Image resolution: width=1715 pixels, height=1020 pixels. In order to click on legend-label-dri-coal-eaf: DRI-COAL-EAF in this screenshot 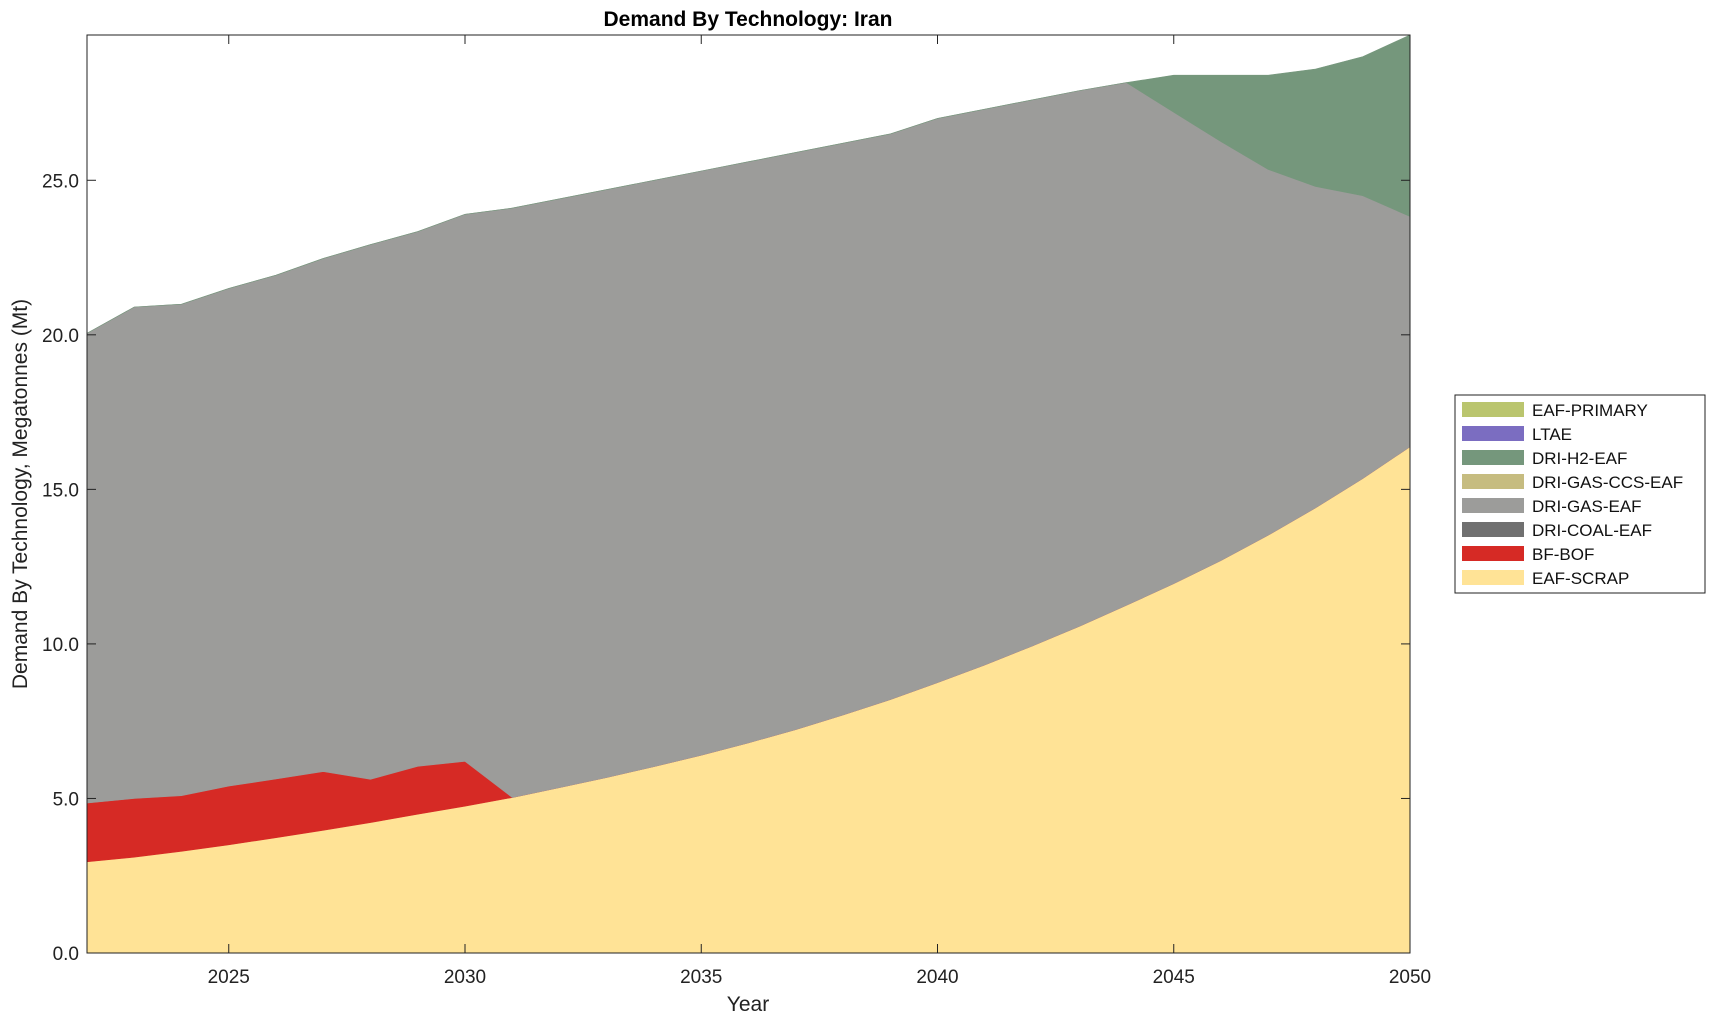, I will do `click(1592, 530)`.